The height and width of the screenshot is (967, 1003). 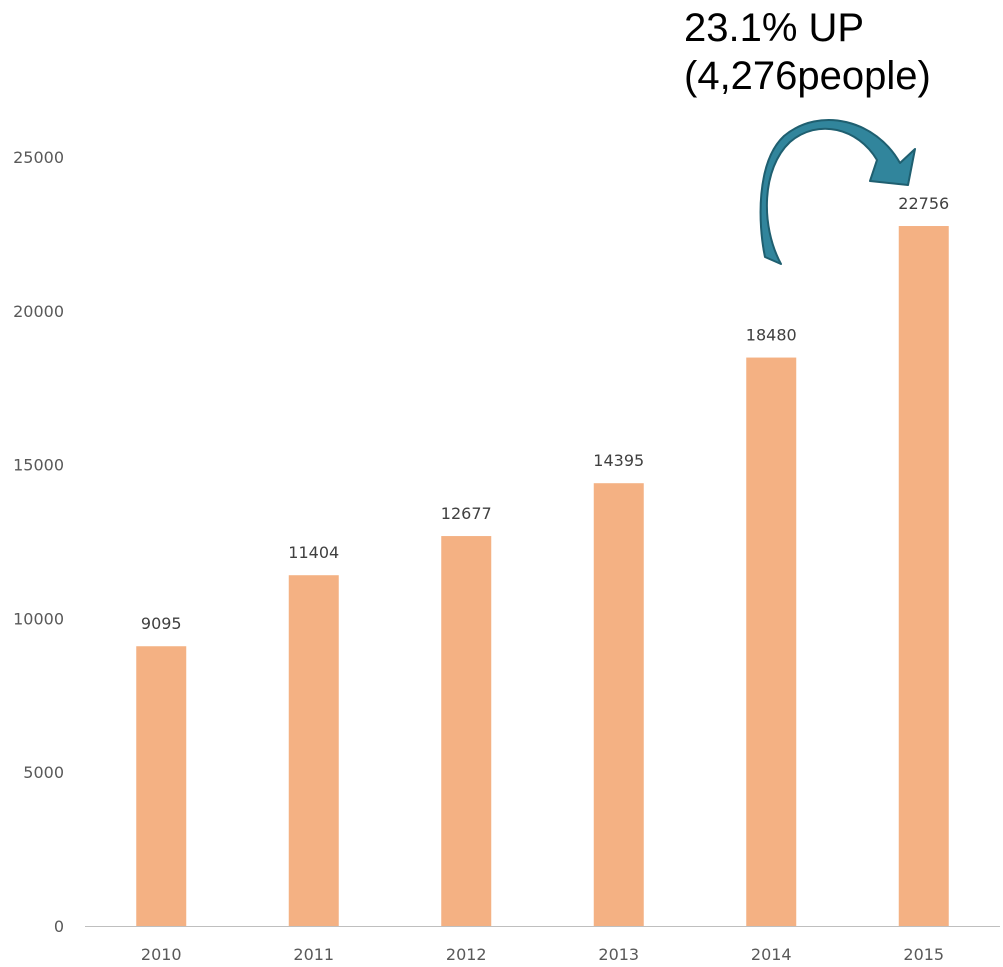 What do you see at coordinates (618, 954) in the screenshot?
I see `x-tick-label: 2013` at bounding box center [618, 954].